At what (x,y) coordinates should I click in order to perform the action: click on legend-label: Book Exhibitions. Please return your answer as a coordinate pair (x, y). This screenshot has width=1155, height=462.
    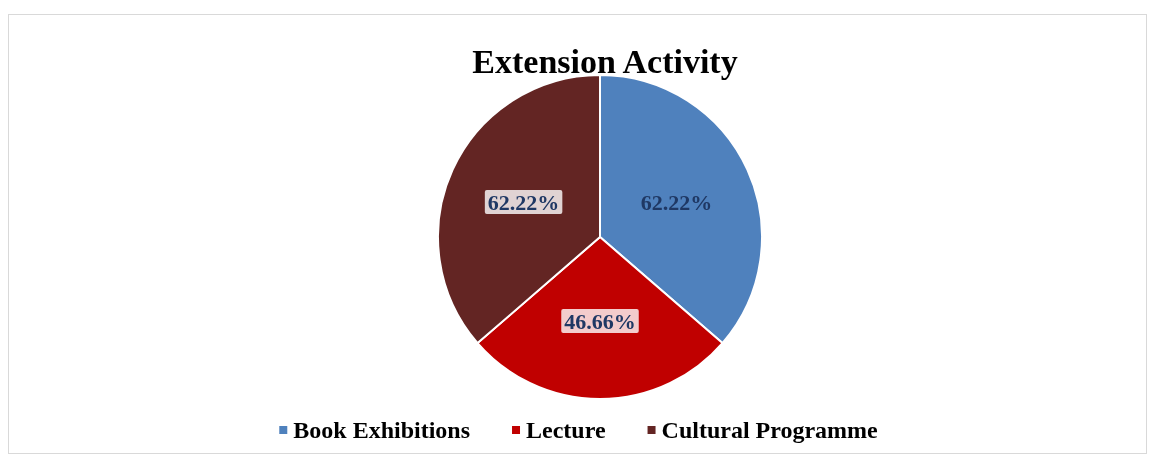
    Looking at the image, I should click on (382, 430).